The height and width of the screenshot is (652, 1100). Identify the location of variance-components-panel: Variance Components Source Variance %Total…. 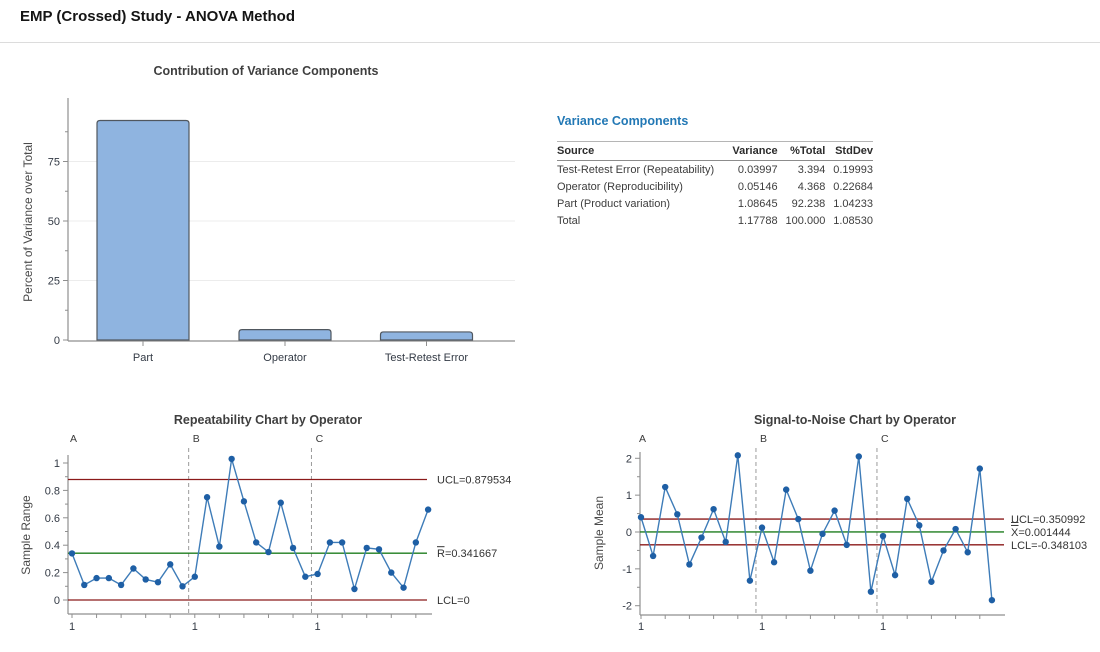
(722, 171).